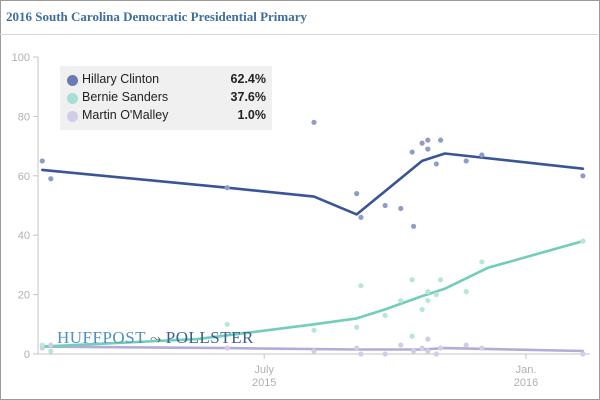 The width and height of the screenshot is (600, 400). Describe the element at coordinates (72, 98) in the screenshot. I see `legend-swatch-sanders` at that location.